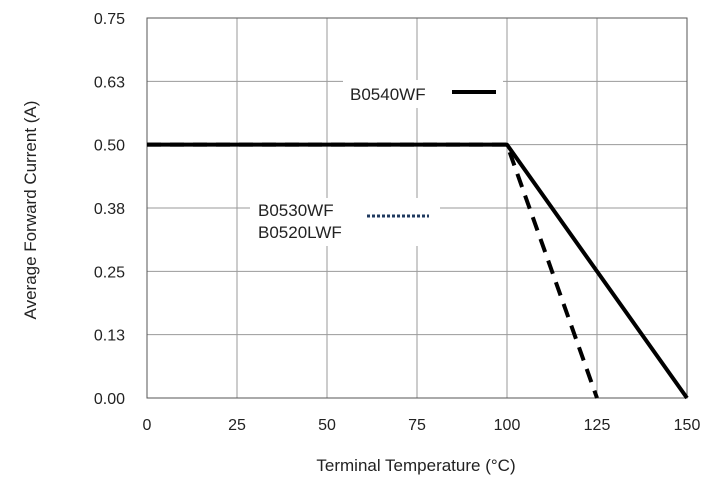 This screenshot has width=716, height=483. What do you see at coordinates (109, 146) in the screenshot?
I see `y-tick-label: 0.50` at bounding box center [109, 146].